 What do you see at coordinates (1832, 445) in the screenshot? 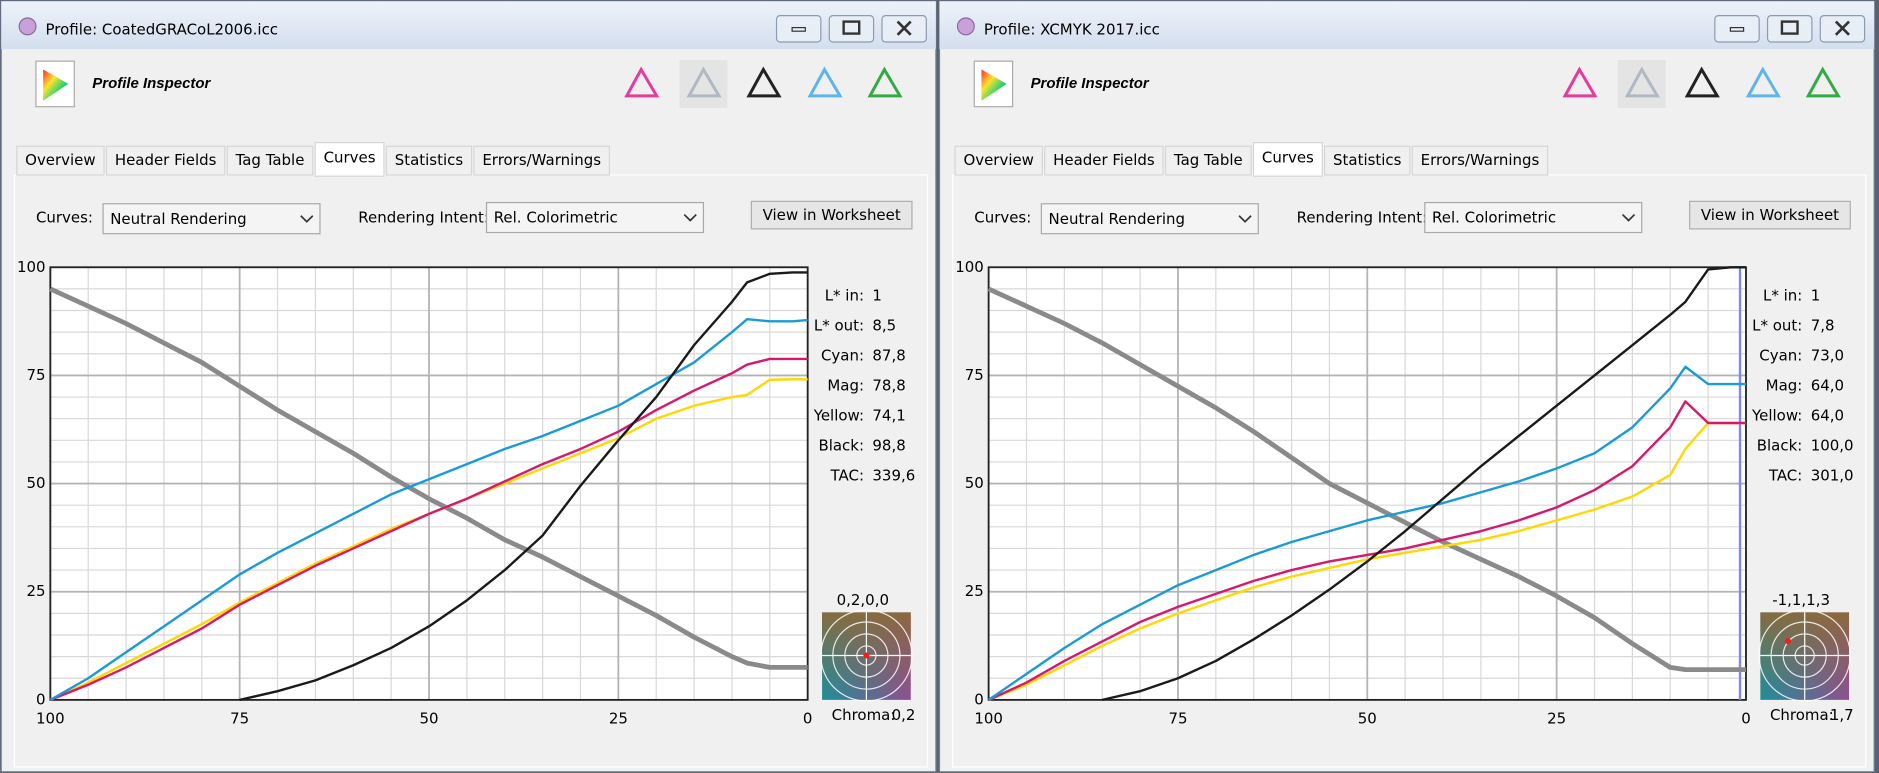
I see `readout-value: 100,0` at bounding box center [1832, 445].